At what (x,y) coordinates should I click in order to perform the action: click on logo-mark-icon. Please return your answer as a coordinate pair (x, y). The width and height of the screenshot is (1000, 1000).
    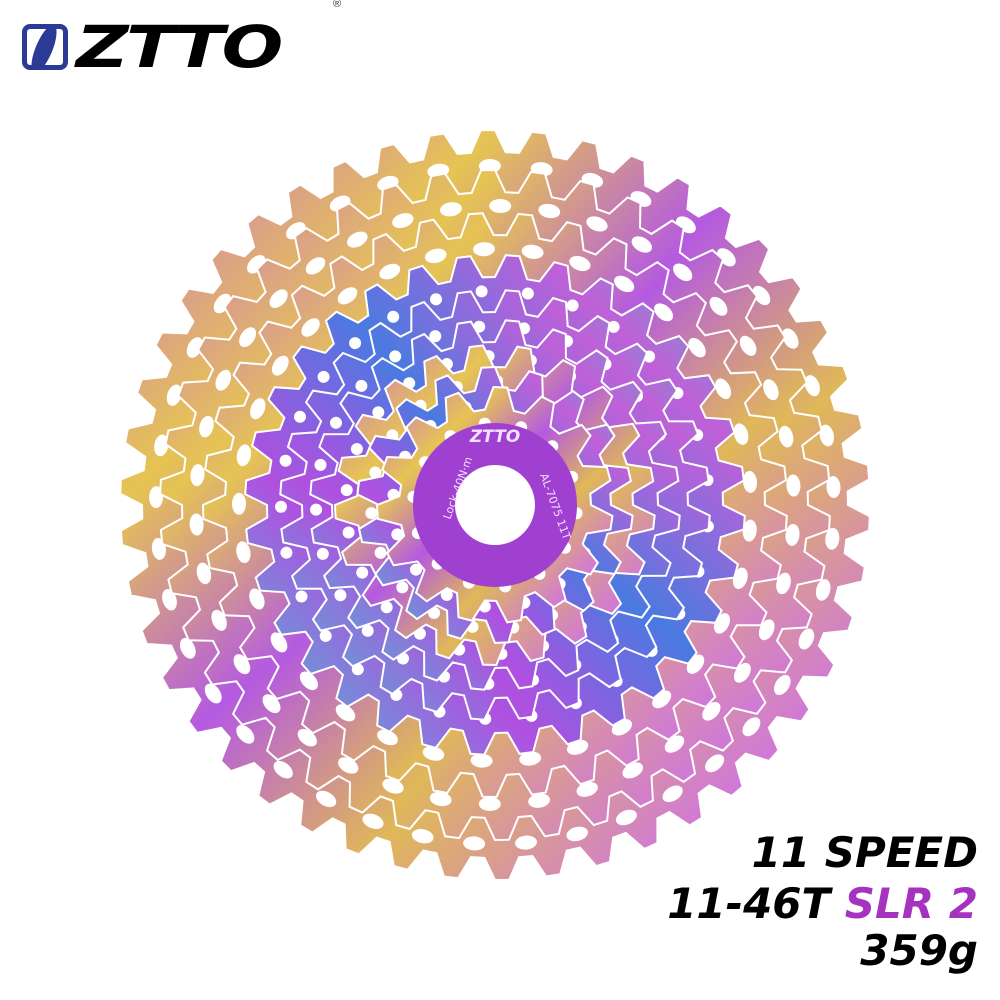
    Looking at the image, I should click on (45, 47).